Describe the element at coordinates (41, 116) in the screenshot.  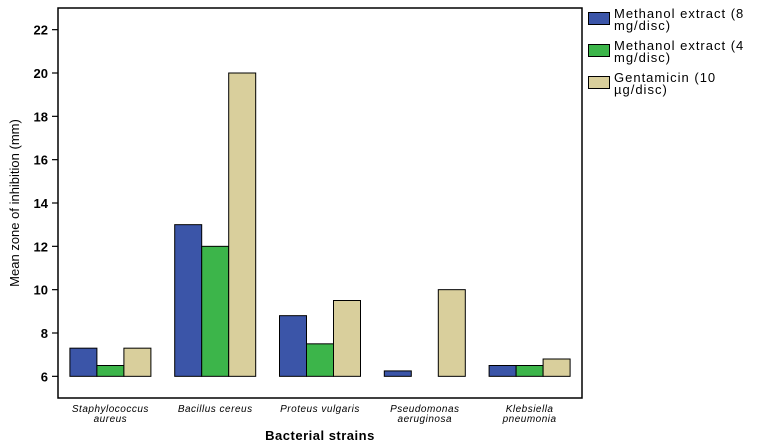
I see `y-tick-label: 18` at that location.